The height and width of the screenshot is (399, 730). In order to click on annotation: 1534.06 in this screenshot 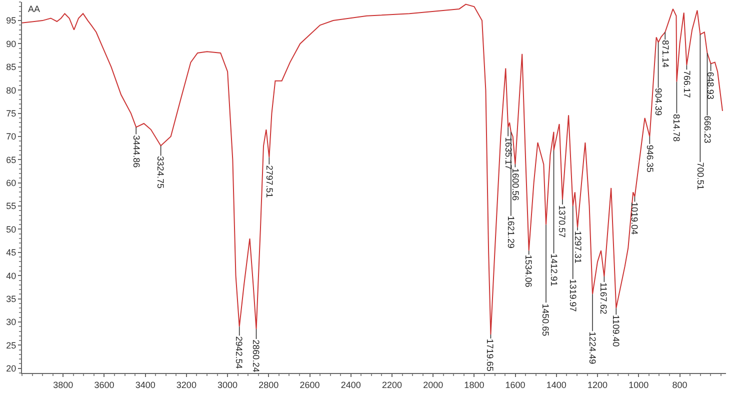, I will do `click(528, 271)`.